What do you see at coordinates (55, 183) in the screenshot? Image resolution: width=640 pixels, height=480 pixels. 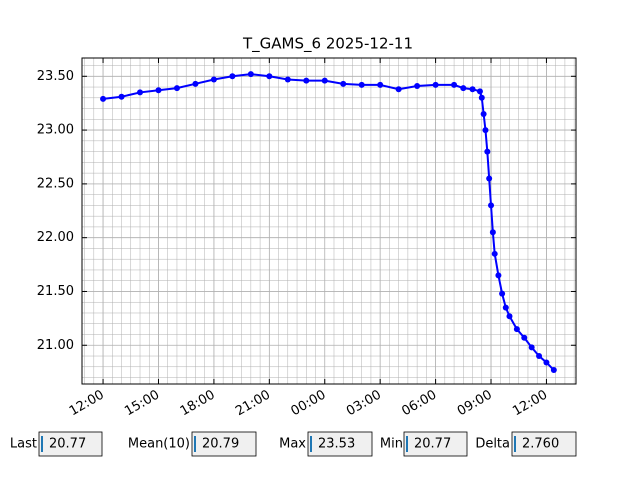 I see `y-tick-label: 22.50` at bounding box center [55, 183].